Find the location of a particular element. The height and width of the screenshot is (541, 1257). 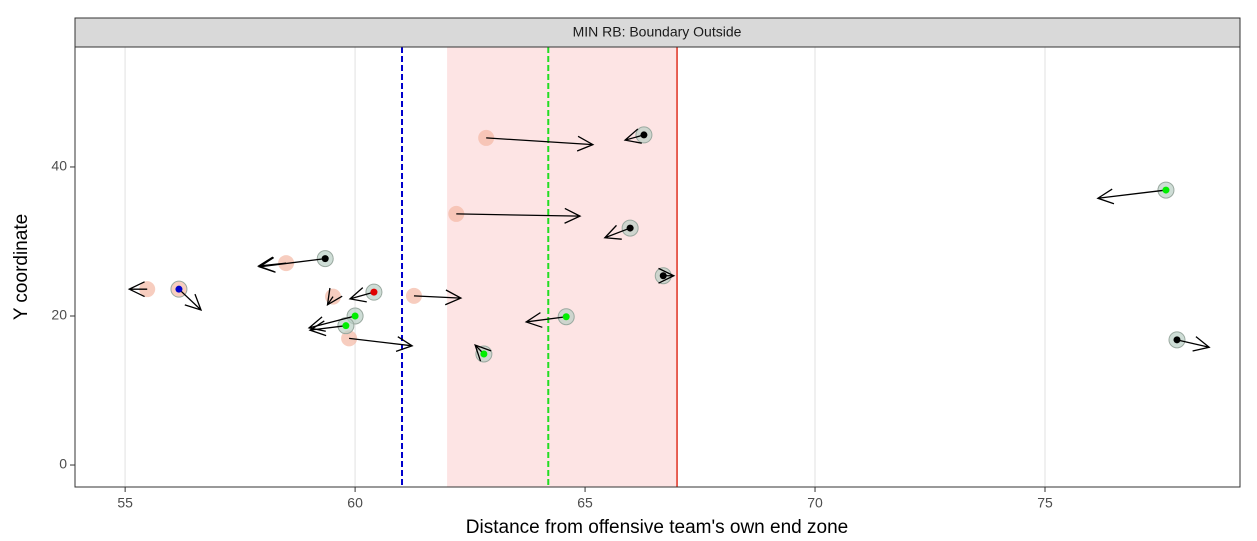

y-axis-title: Y coordinate is located at coordinates (21, 267).